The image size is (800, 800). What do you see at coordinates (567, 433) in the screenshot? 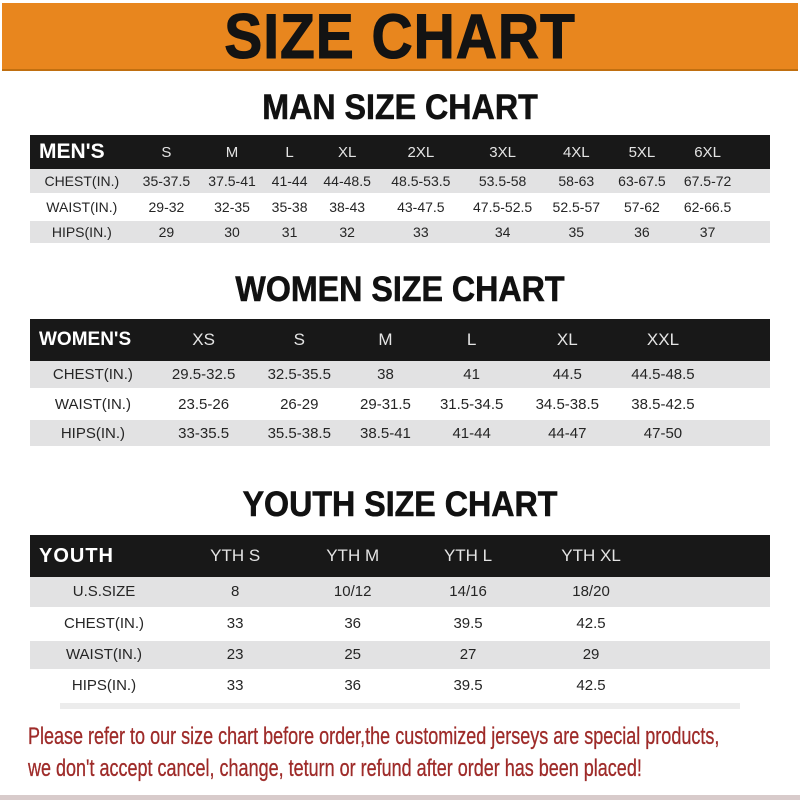
I see `size-cell: 44-47` at bounding box center [567, 433].